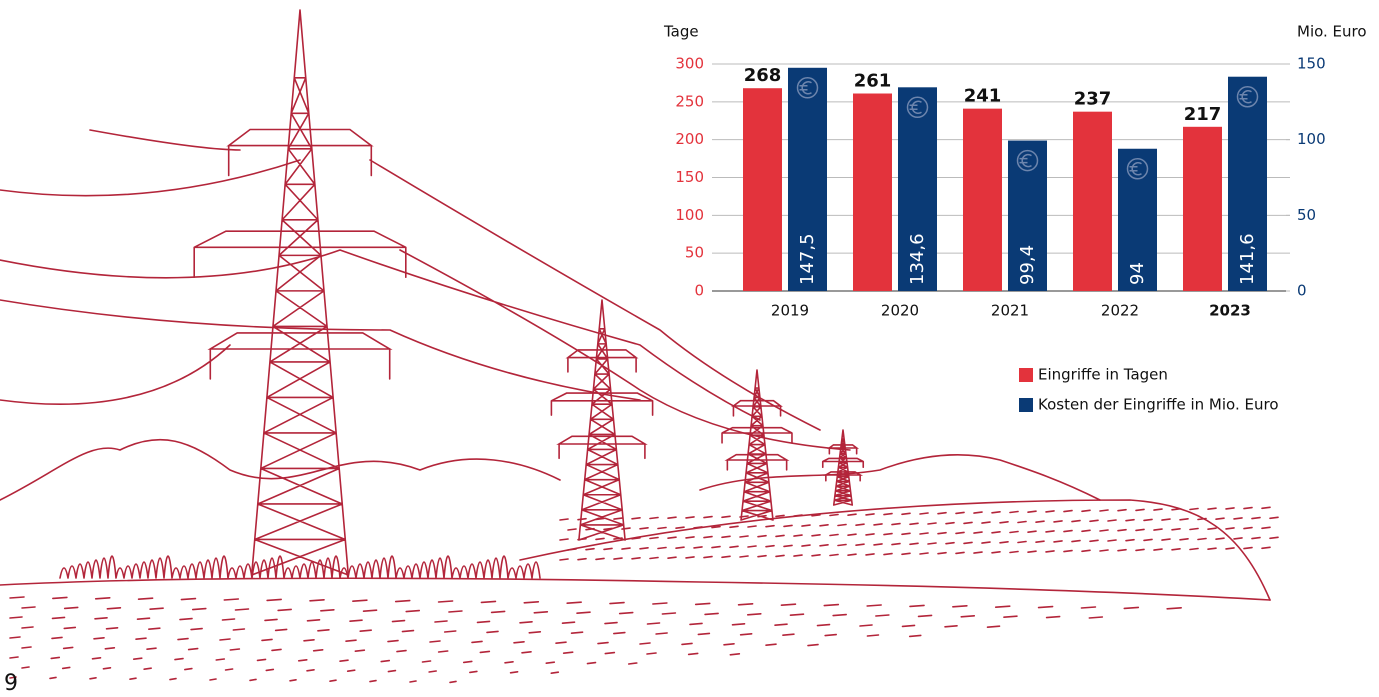  What do you see at coordinates (1010, 311) in the screenshot?
I see `x-tick-label: 2021` at bounding box center [1010, 311].